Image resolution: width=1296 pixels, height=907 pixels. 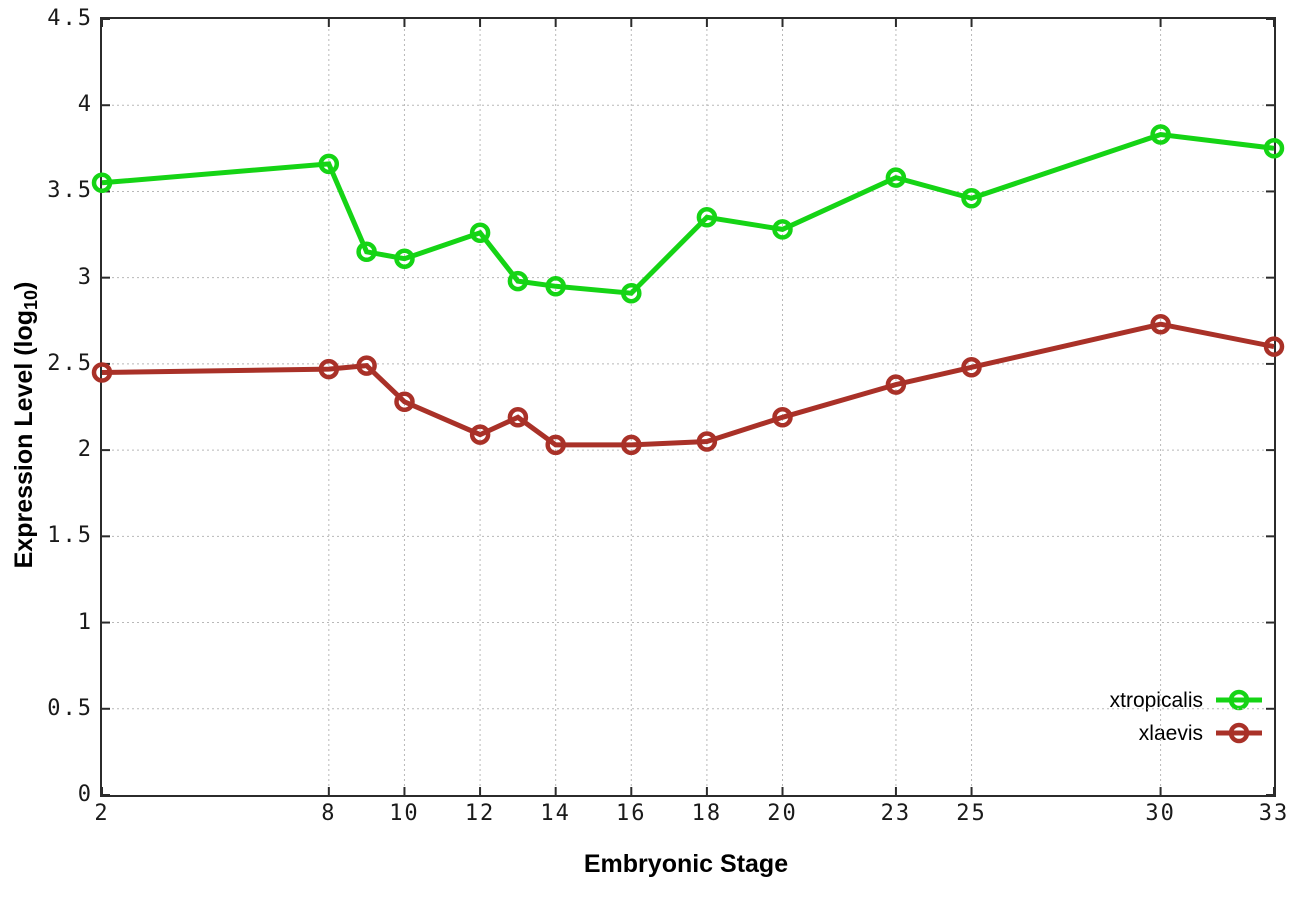 I want to click on y-axis-title-close: ), so click(x=24, y=285).